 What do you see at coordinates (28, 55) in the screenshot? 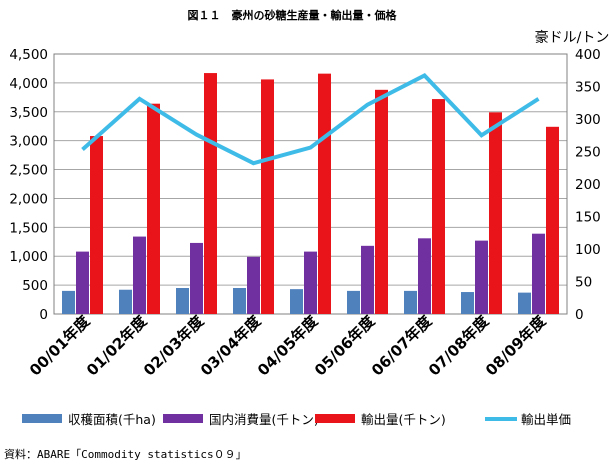
I see `left-tick-label: 4,500` at bounding box center [28, 55].